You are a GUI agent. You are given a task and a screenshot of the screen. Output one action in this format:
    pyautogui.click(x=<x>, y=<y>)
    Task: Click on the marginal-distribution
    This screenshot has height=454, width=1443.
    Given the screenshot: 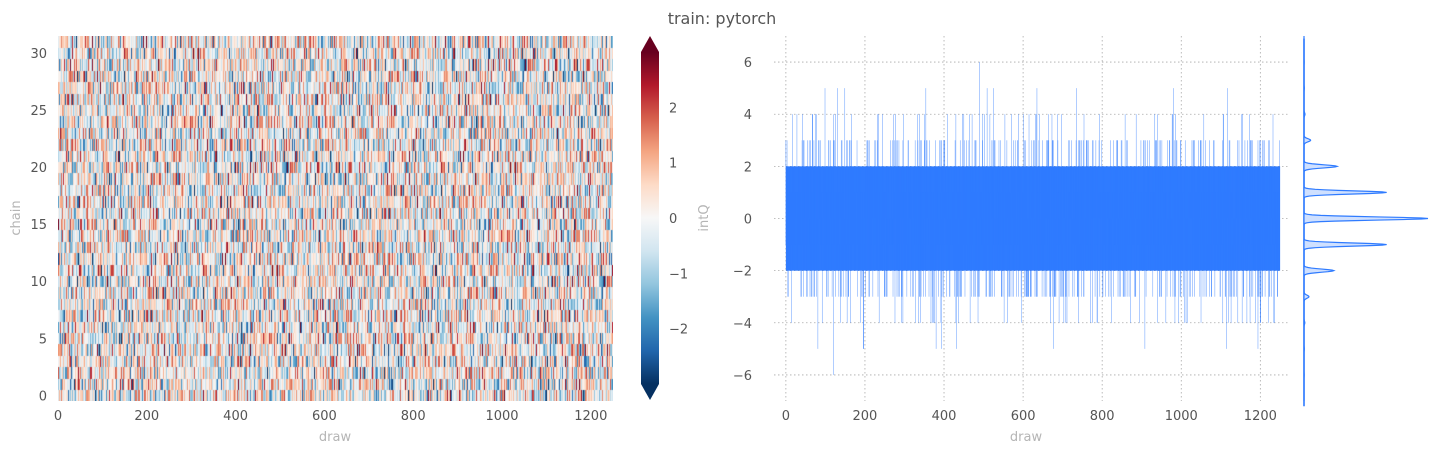 What is the action you would take?
    pyautogui.click(x=1366, y=221)
    